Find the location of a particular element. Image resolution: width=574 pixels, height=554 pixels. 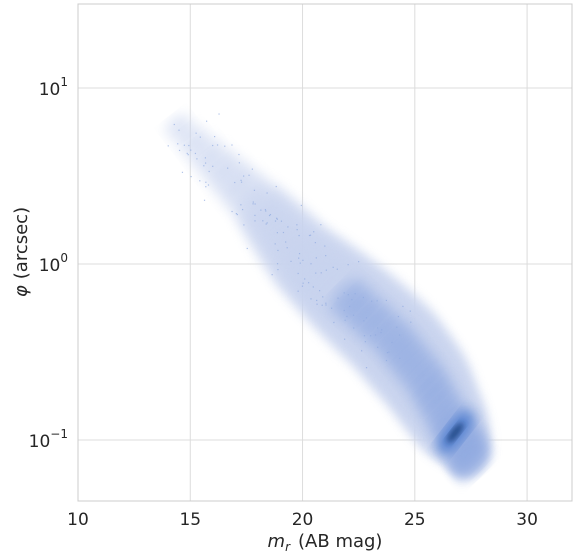

x-tick-label: 20 is located at coordinates (303, 520).